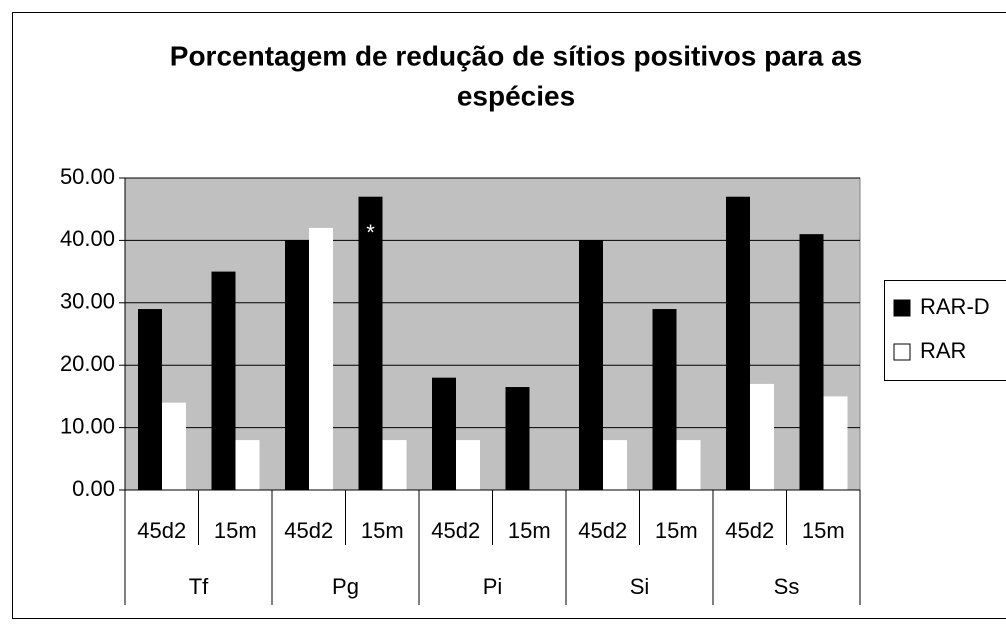  I want to click on y-tick-label: 50.00, so click(87, 176).